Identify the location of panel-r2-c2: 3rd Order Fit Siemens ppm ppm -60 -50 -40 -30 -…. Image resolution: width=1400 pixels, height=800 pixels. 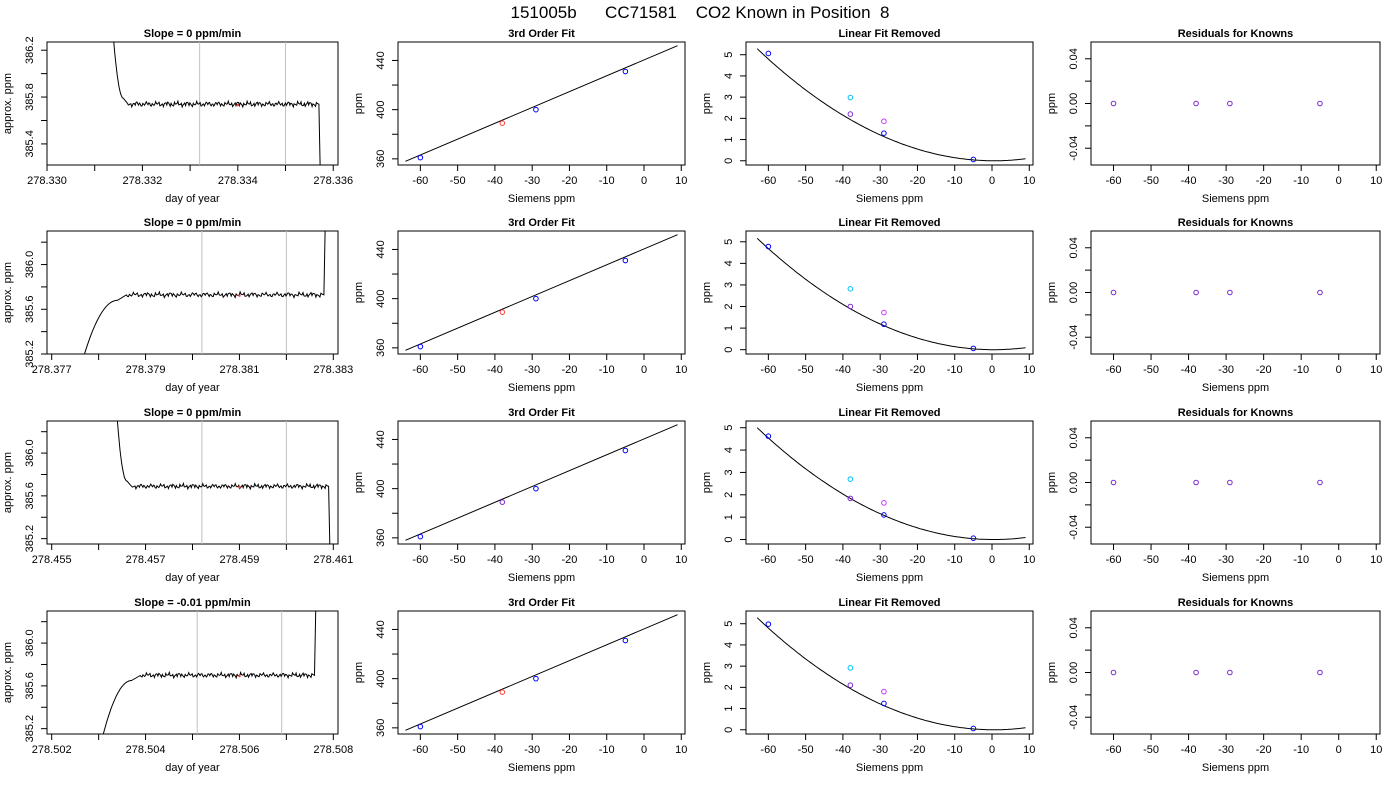
(520, 305).